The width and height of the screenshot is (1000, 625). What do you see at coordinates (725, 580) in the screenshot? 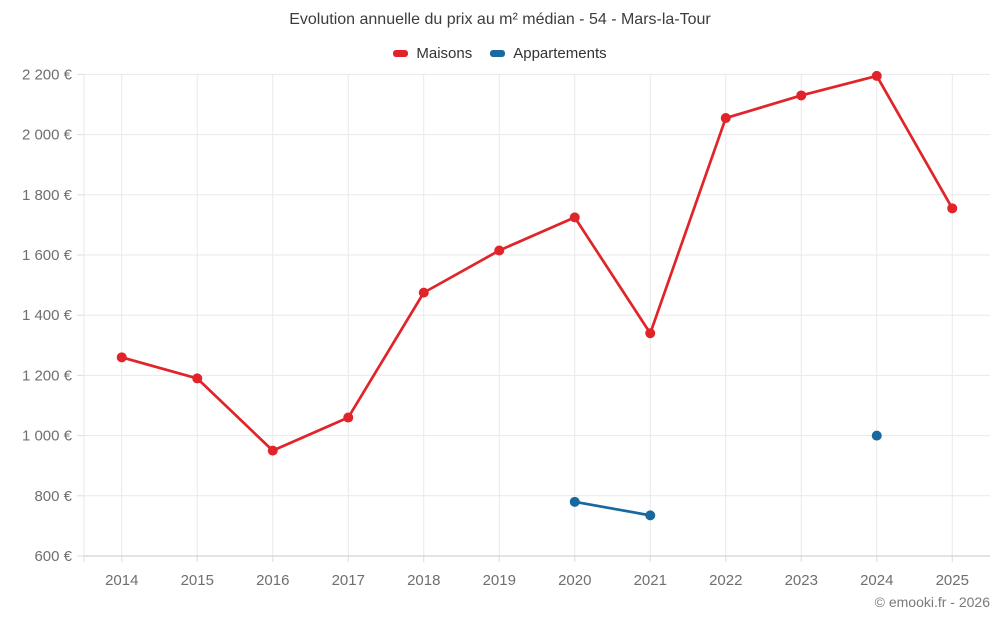
I see `x-axis-label: 2022` at bounding box center [725, 580].